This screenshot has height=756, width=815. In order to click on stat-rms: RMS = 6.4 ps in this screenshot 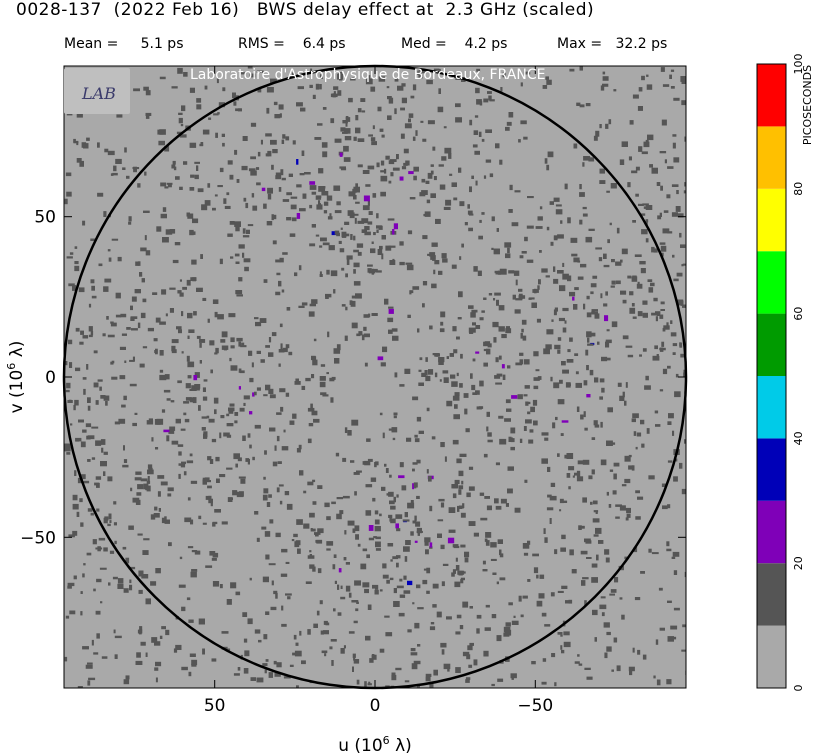, I will do `click(292, 44)`.